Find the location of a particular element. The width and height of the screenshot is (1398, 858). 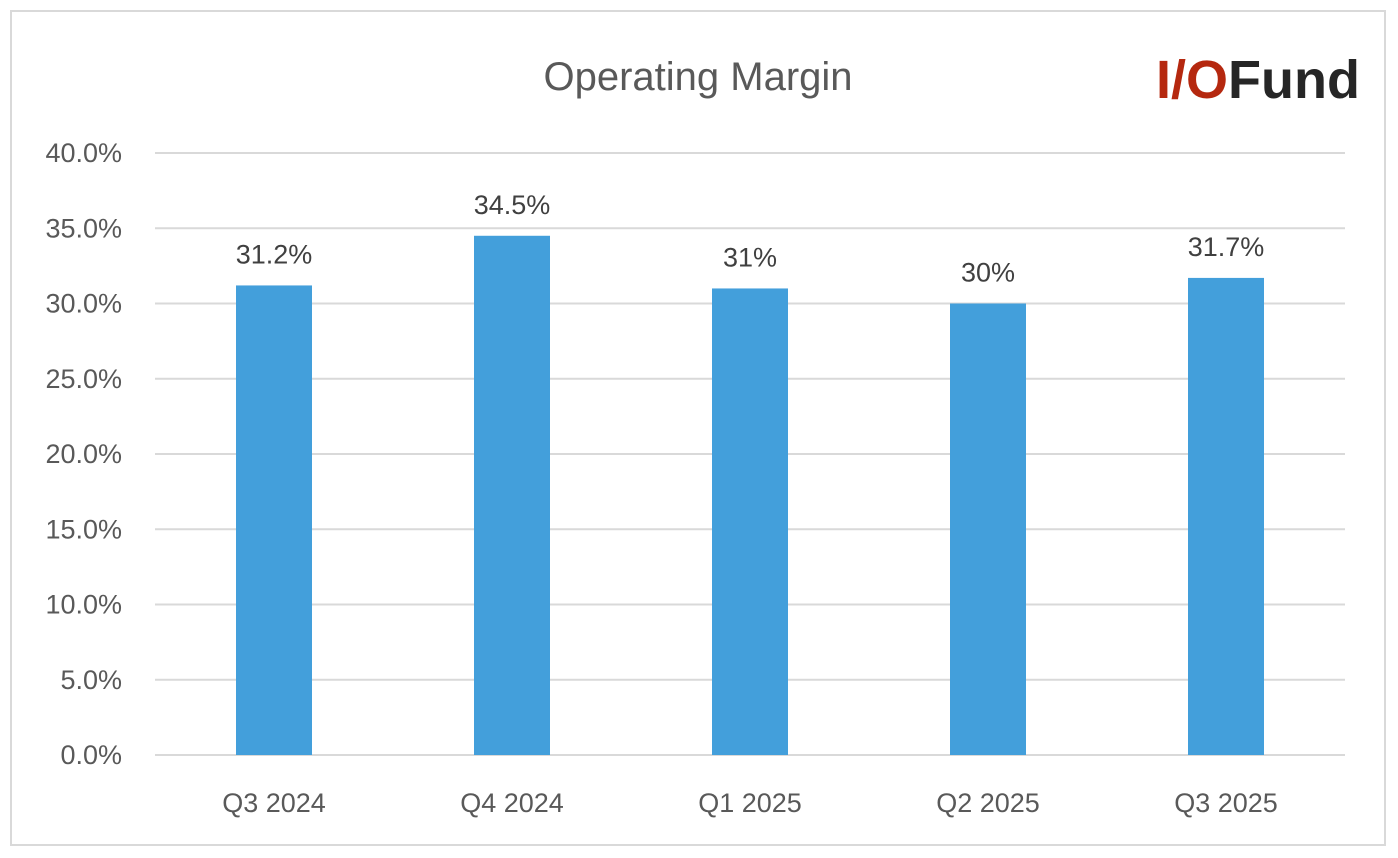

y-tick-label: 30.0% is located at coordinates (83, 304).